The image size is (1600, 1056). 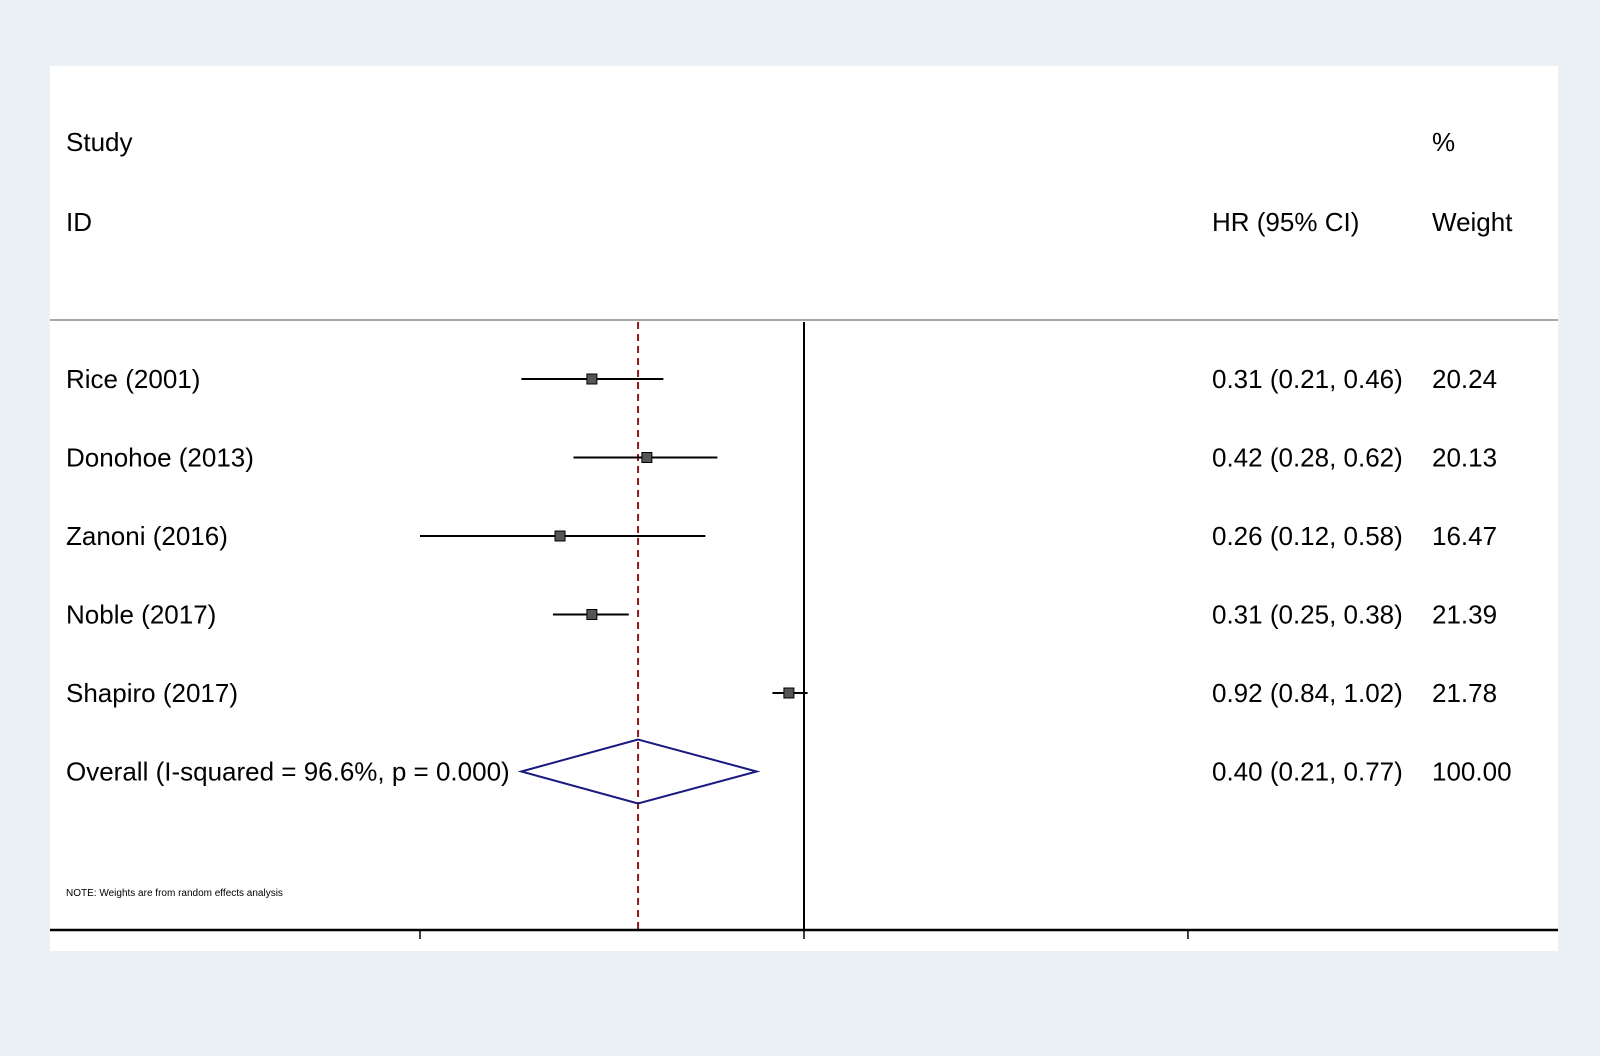 What do you see at coordinates (160, 458) in the screenshot?
I see `study-label: Donohoe (2013)` at bounding box center [160, 458].